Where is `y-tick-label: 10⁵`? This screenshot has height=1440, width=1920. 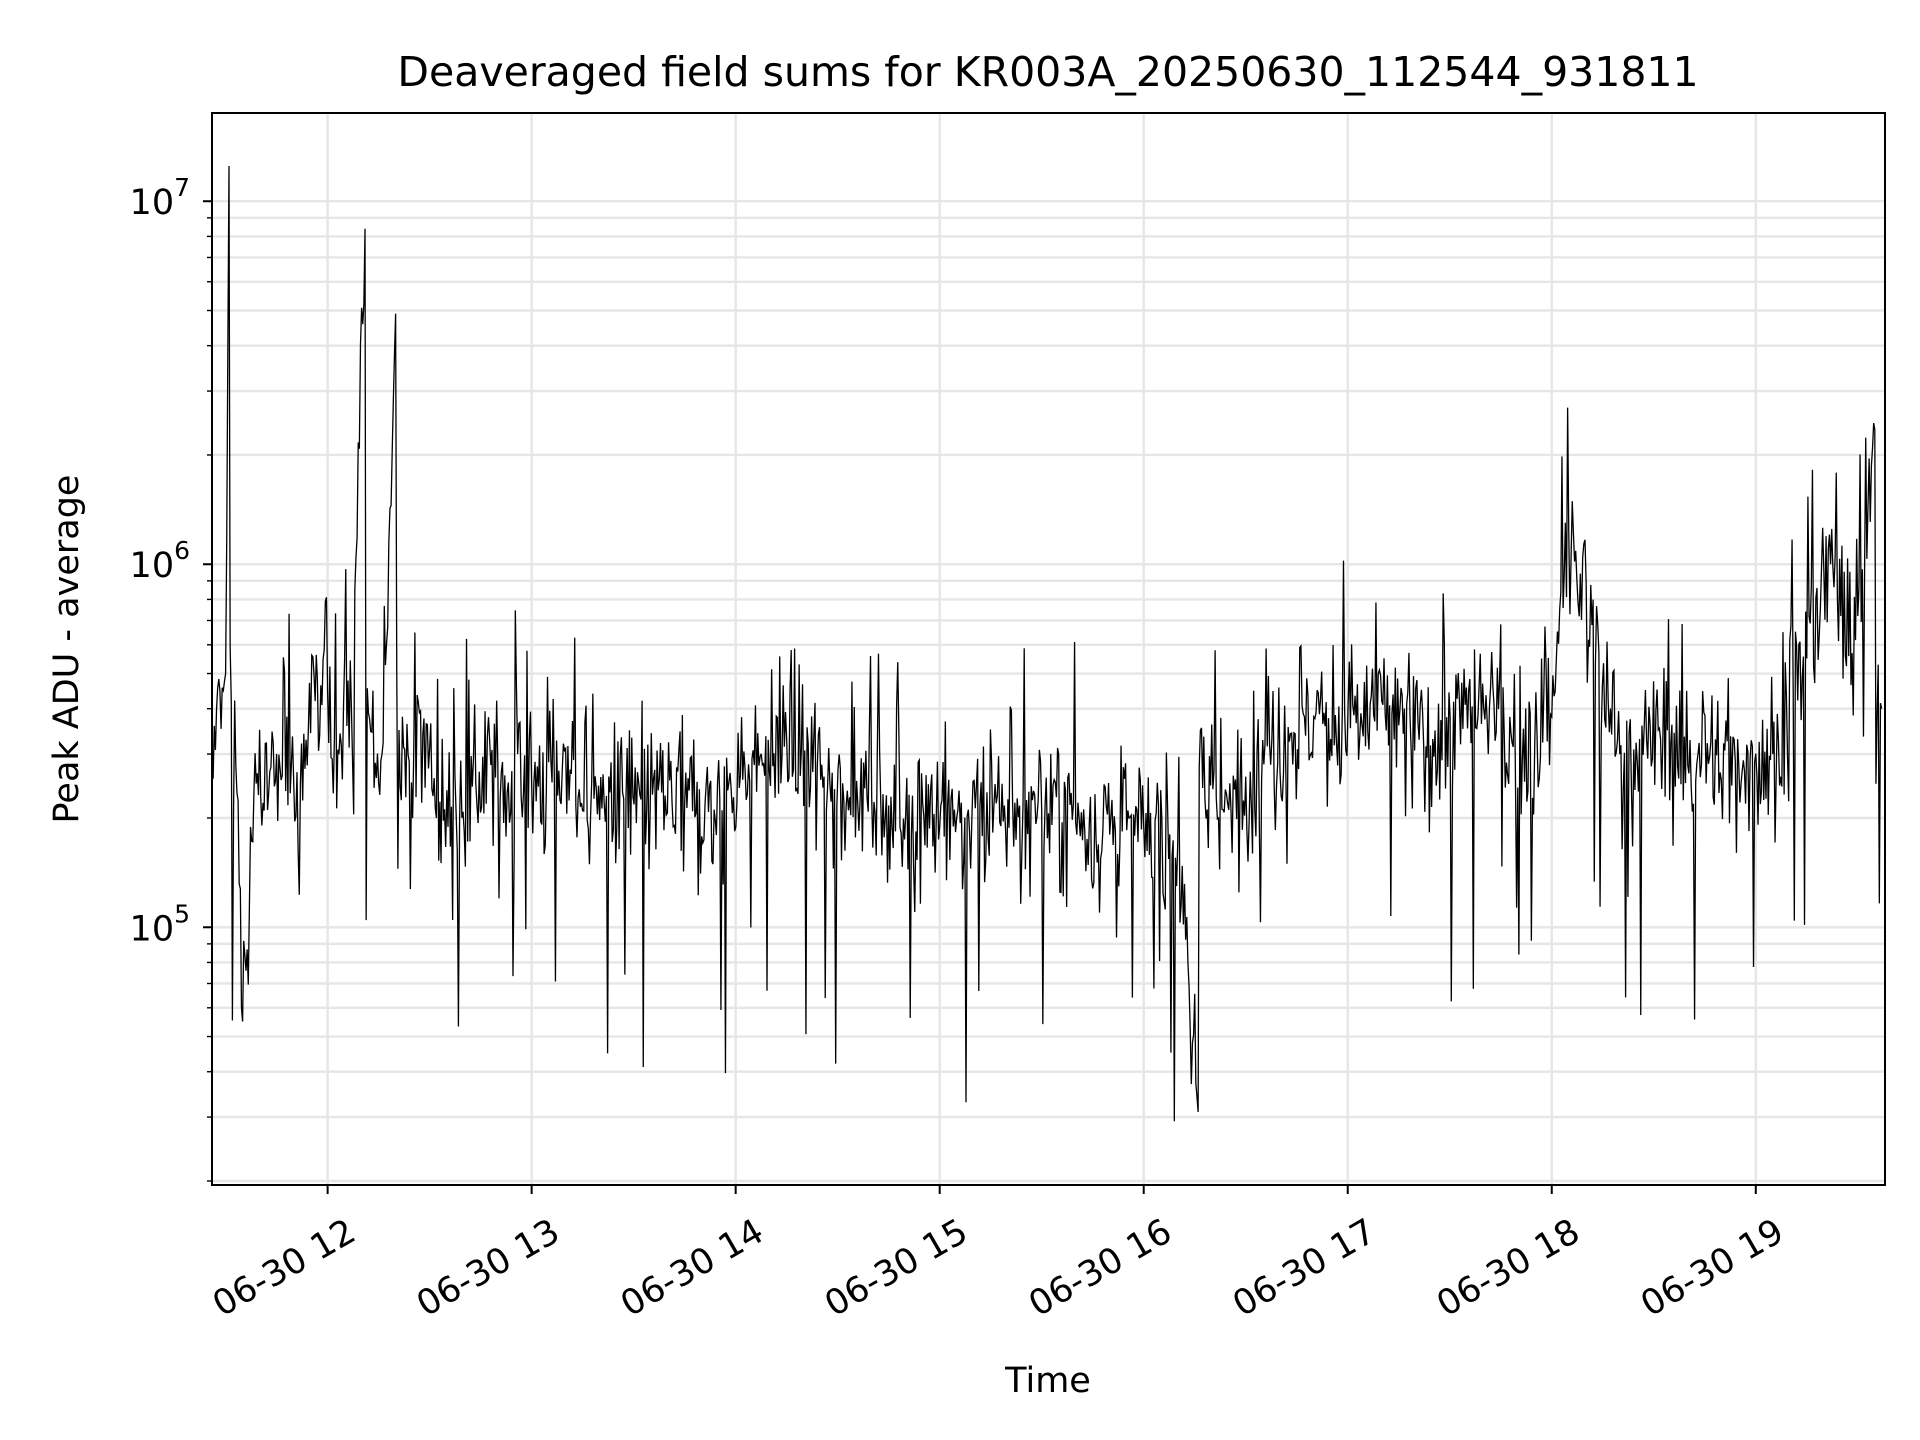 y-tick-label: 10⁵ is located at coordinates (160, 924).